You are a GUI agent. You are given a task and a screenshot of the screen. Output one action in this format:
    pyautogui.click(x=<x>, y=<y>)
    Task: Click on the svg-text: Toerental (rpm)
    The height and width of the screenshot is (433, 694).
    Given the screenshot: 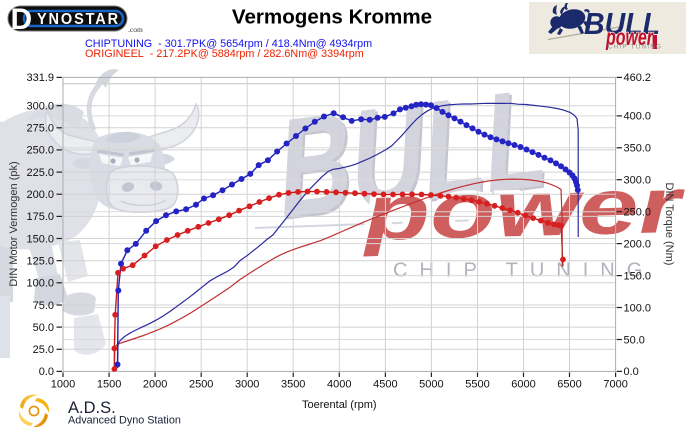 What is the action you would take?
    pyautogui.click(x=339, y=405)
    